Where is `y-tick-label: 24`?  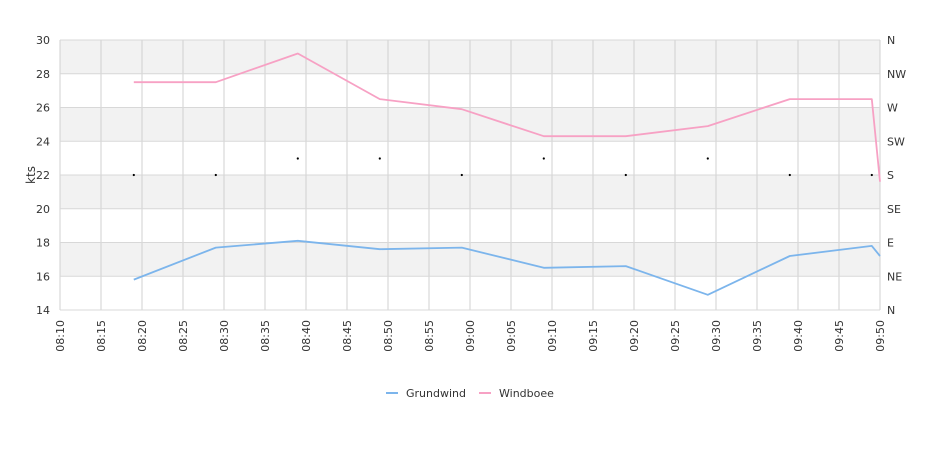
y-tick-label: 24 is located at coordinates (43, 141).